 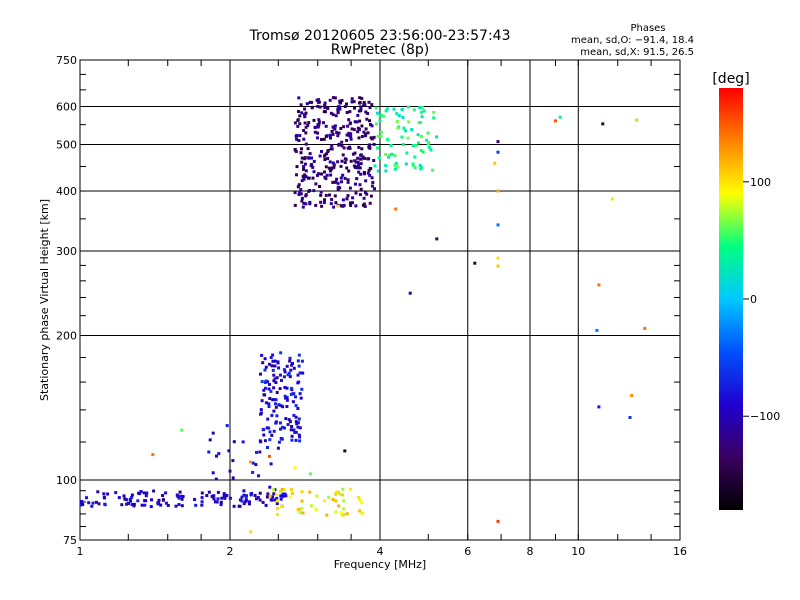 What do you see at coordinates (66, 145) in the screenshot?
I see `y-tick-label: 500` at bounding box center [66, 145].